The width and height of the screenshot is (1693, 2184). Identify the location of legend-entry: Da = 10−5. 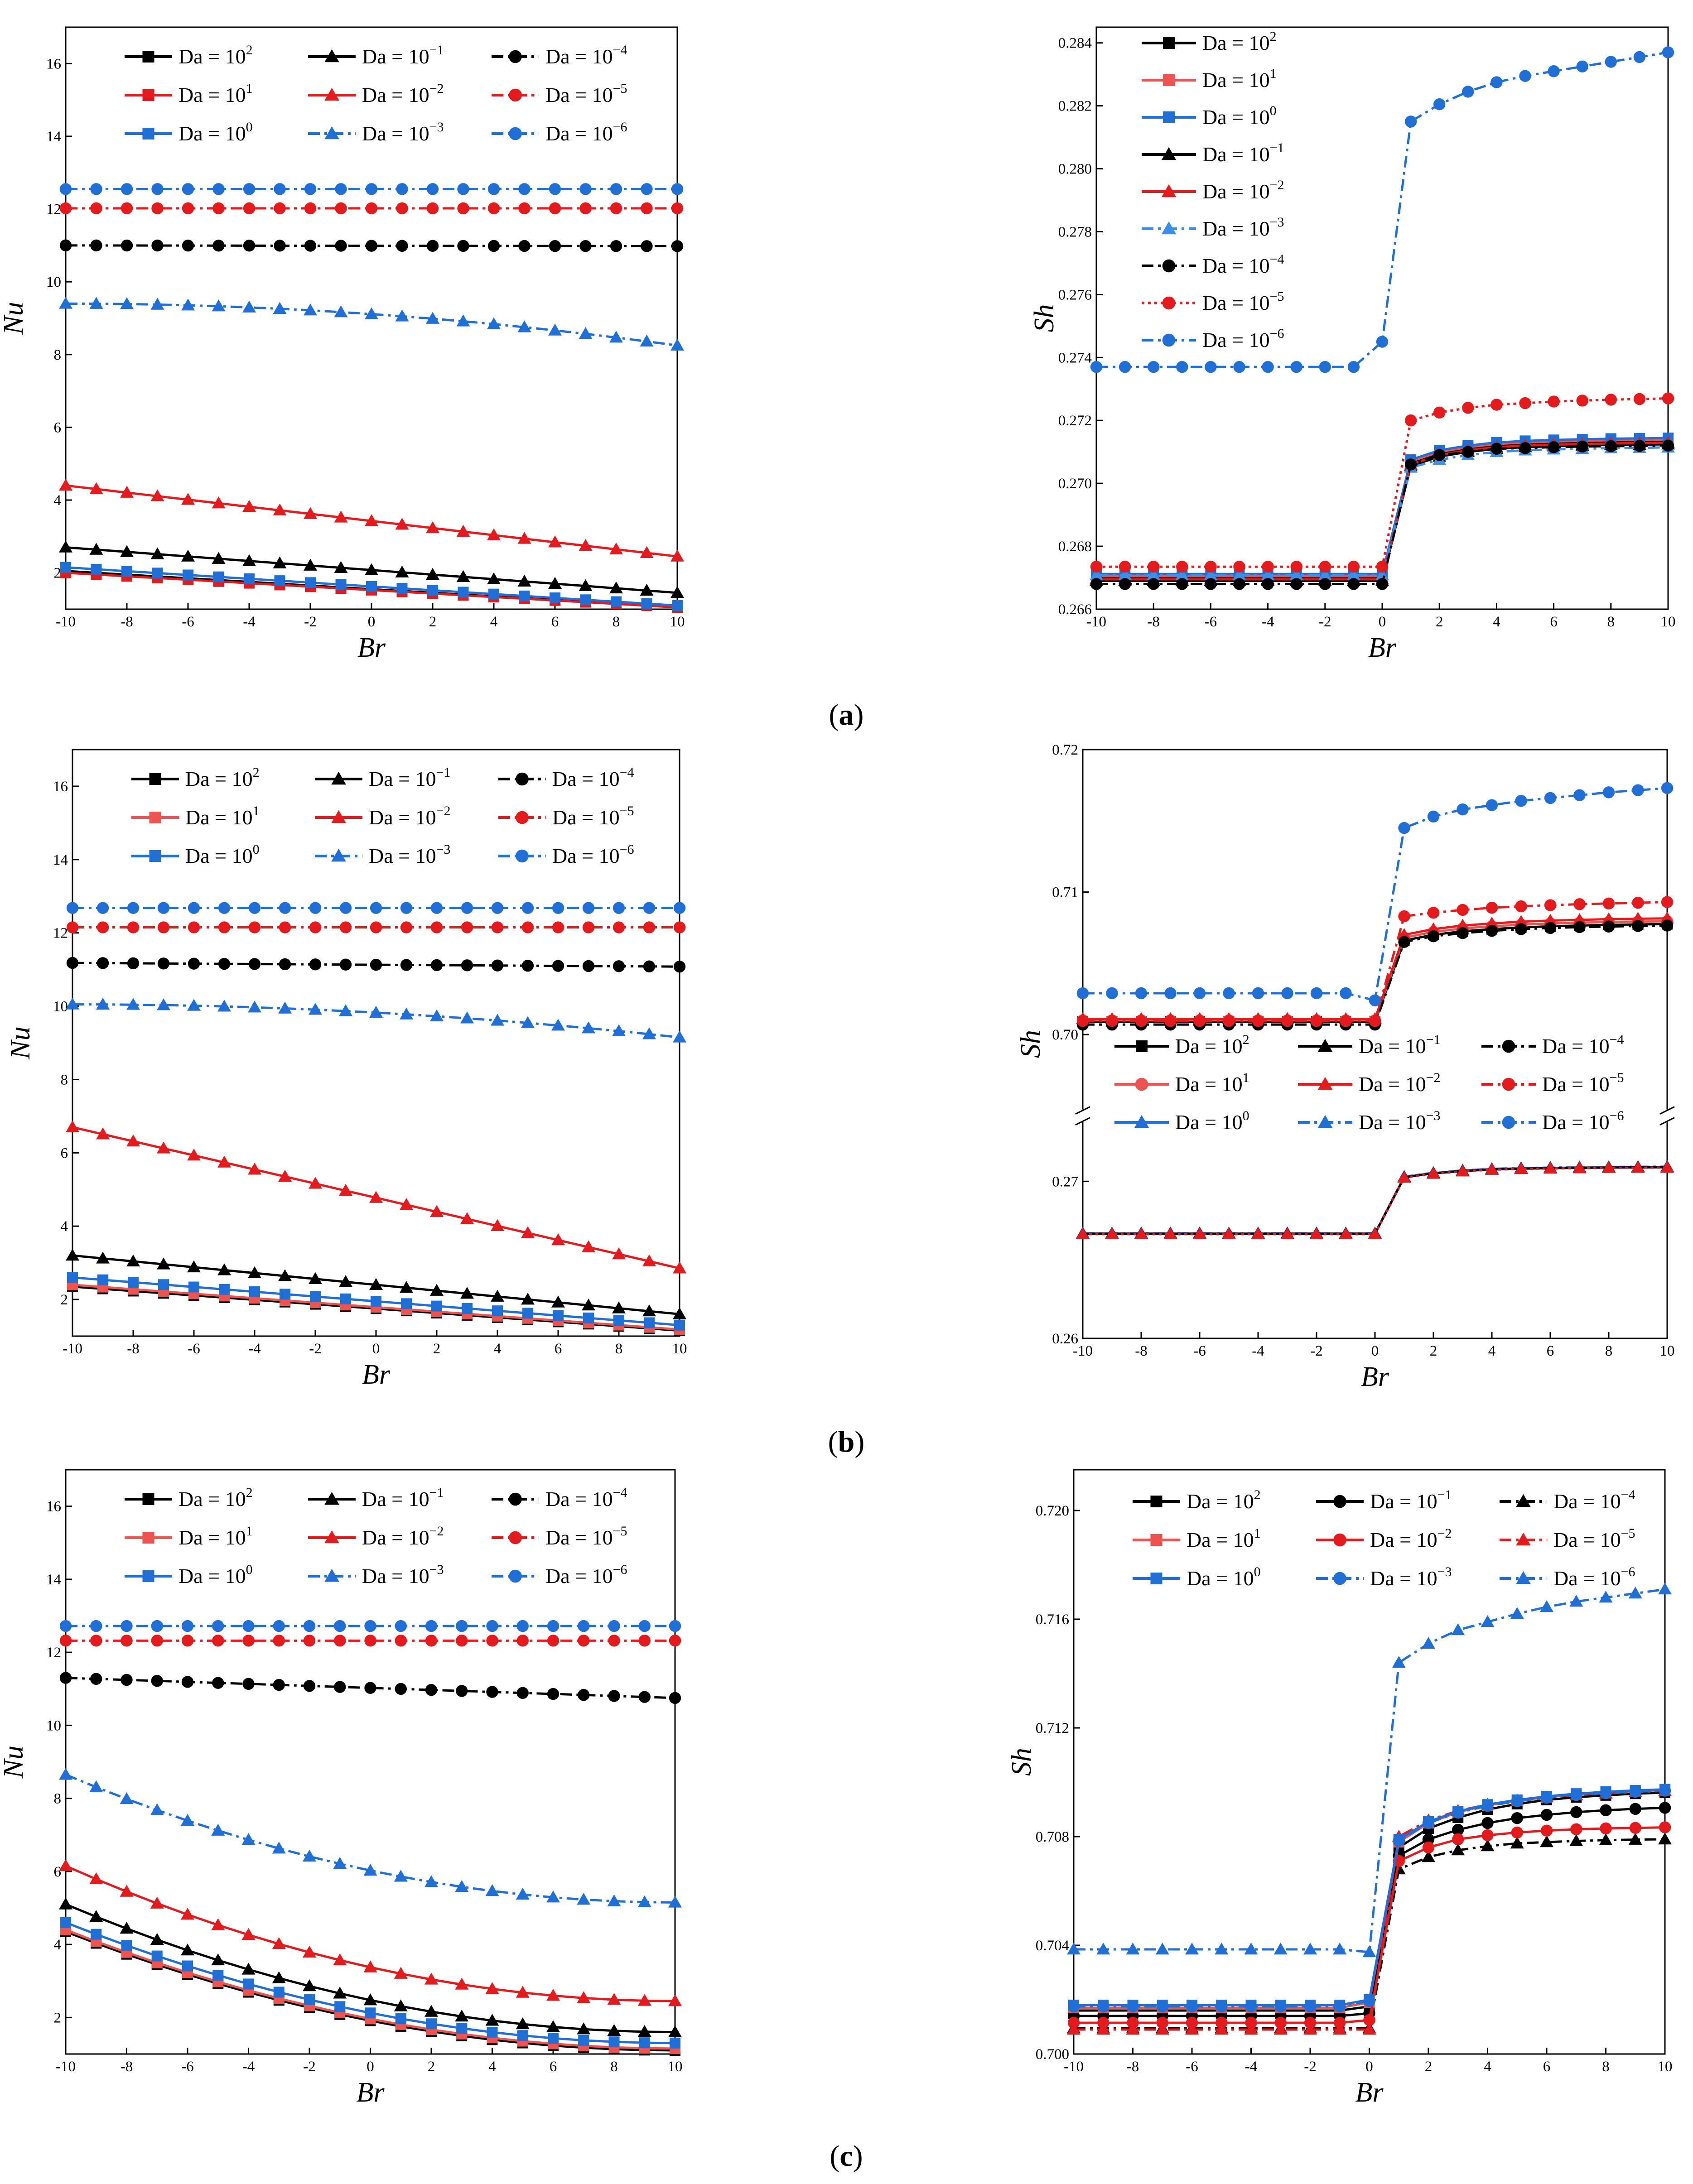
(559, 1536).